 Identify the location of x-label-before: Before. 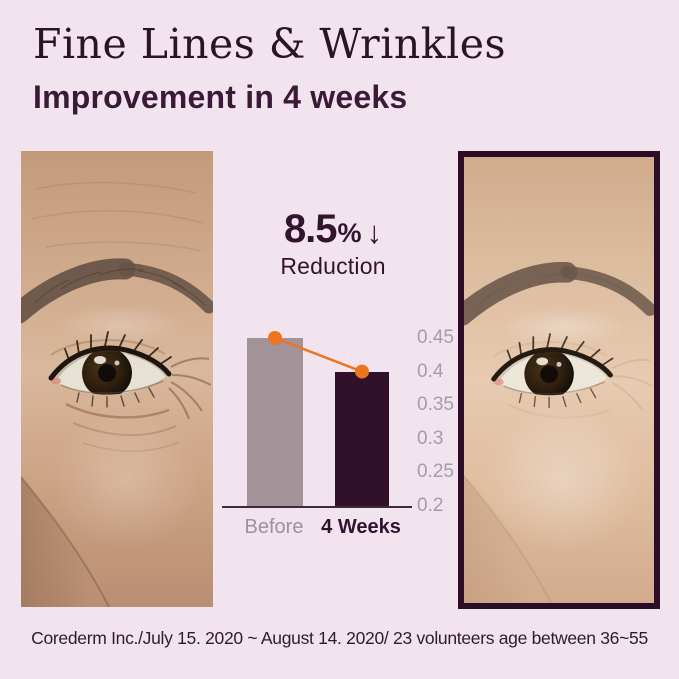
(274, 527).